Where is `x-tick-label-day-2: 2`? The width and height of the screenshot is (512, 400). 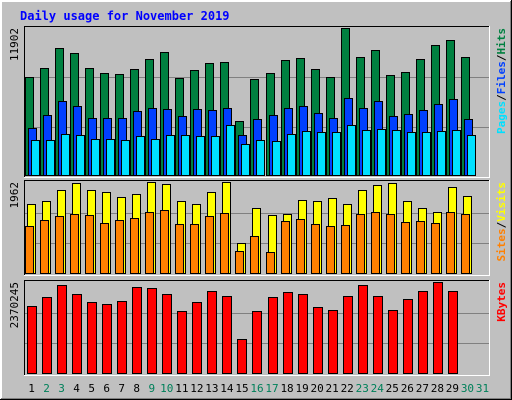 x-tick-label-day-2: 2 is located at coordinates (46, 388).